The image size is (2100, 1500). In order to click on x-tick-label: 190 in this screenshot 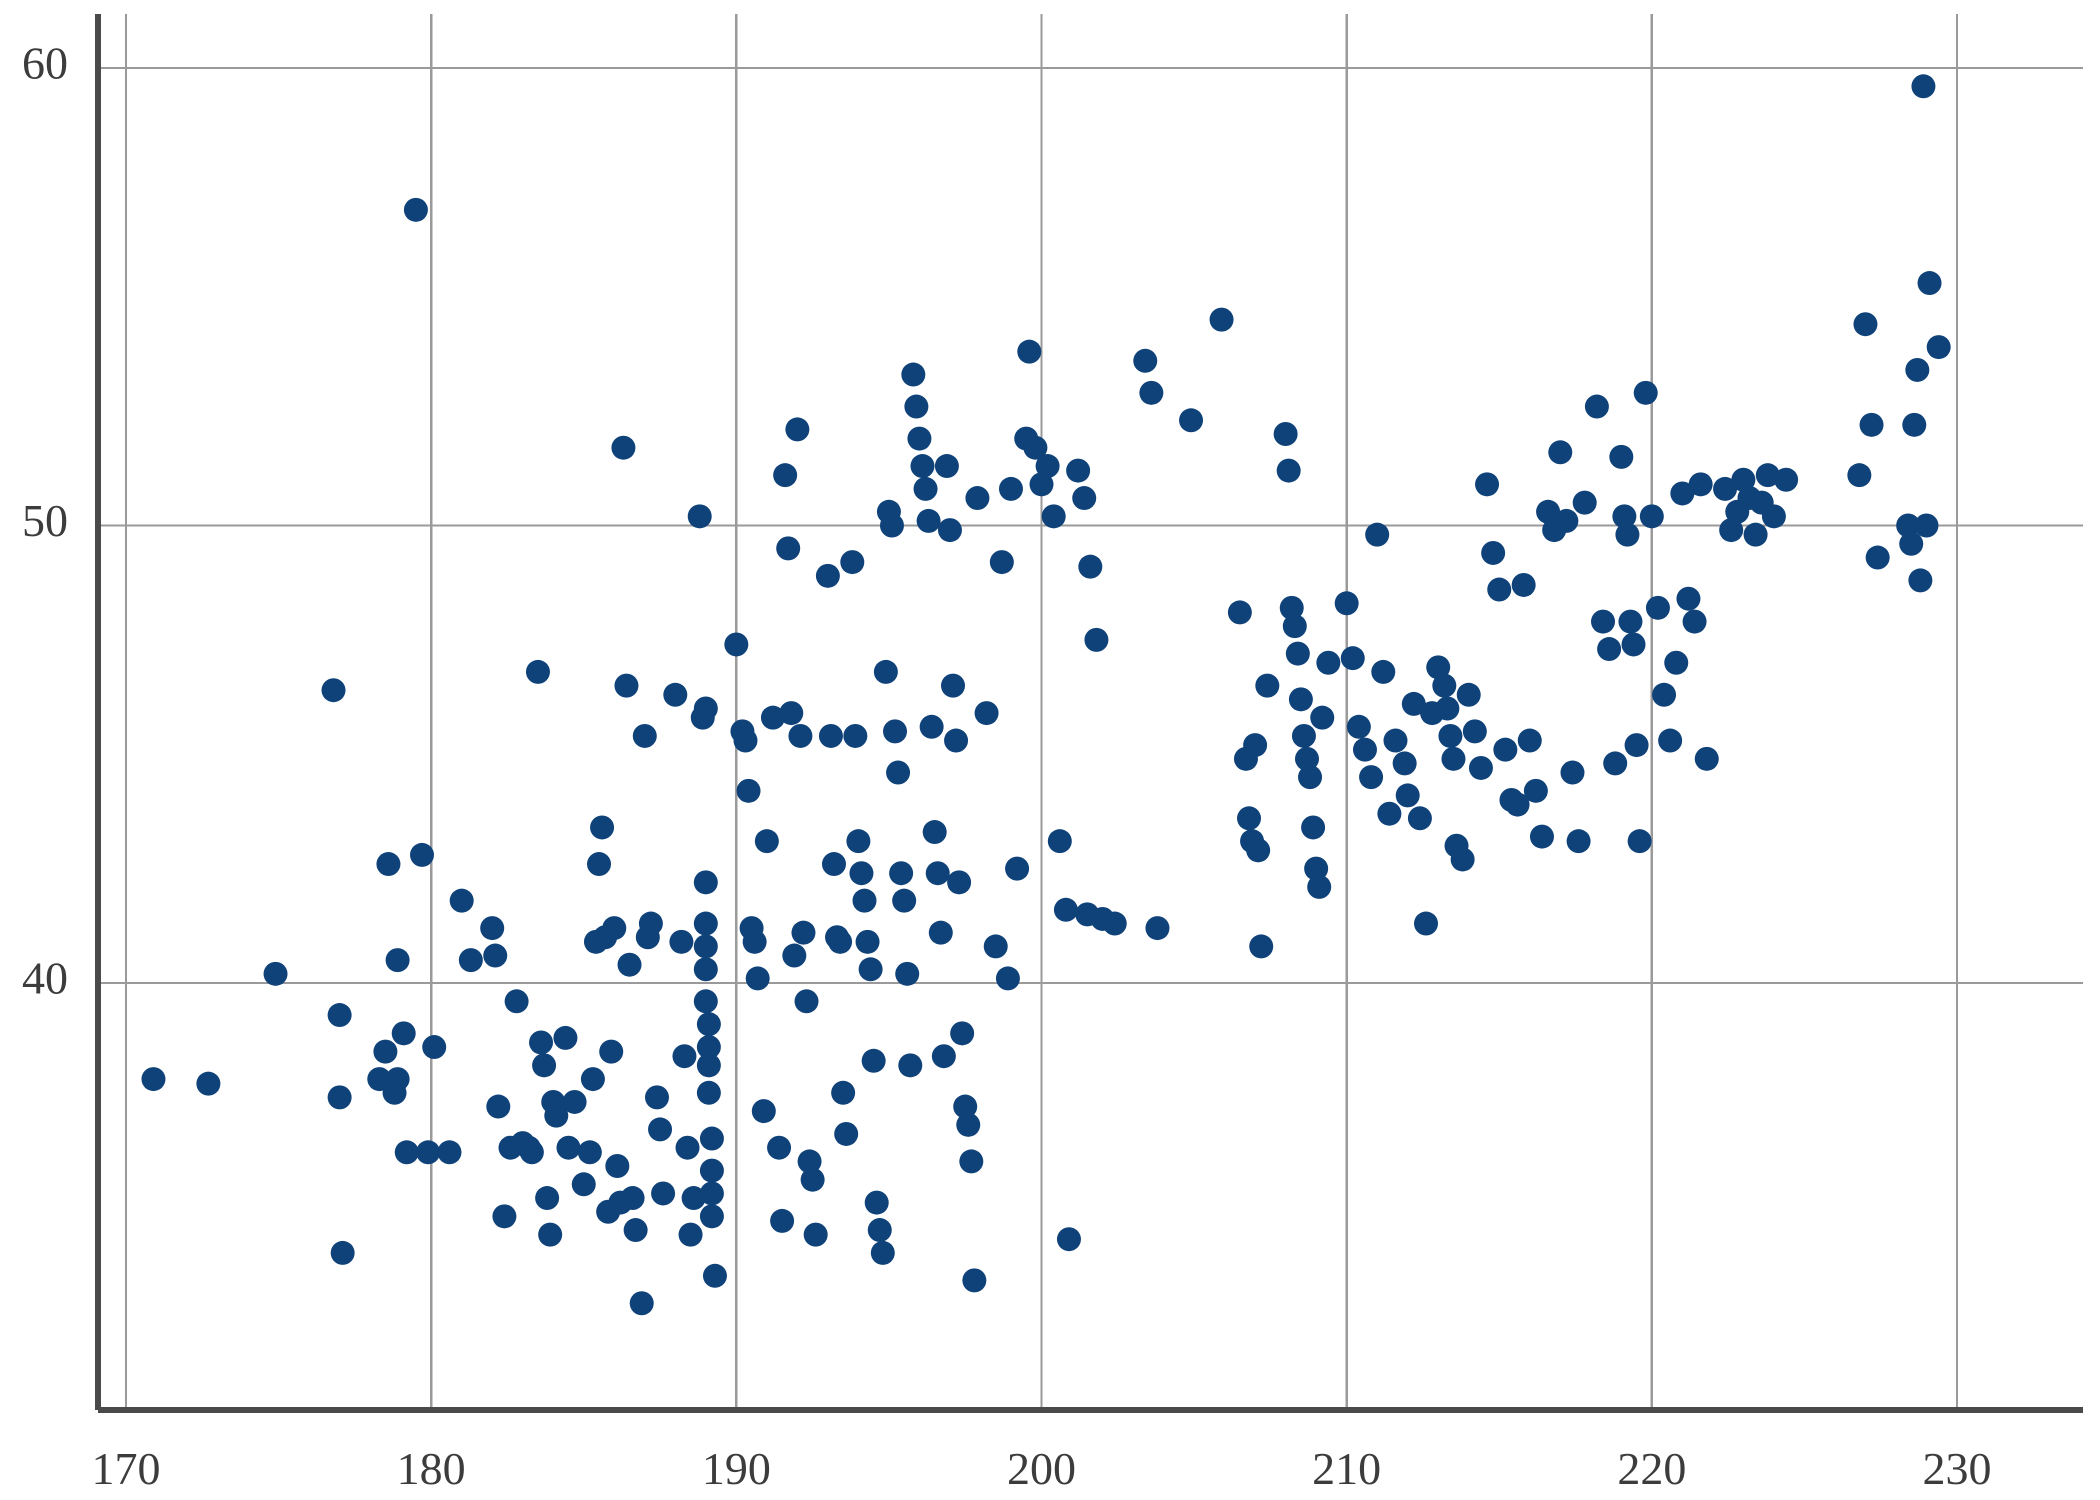, I will do `click(736, 1468)`.